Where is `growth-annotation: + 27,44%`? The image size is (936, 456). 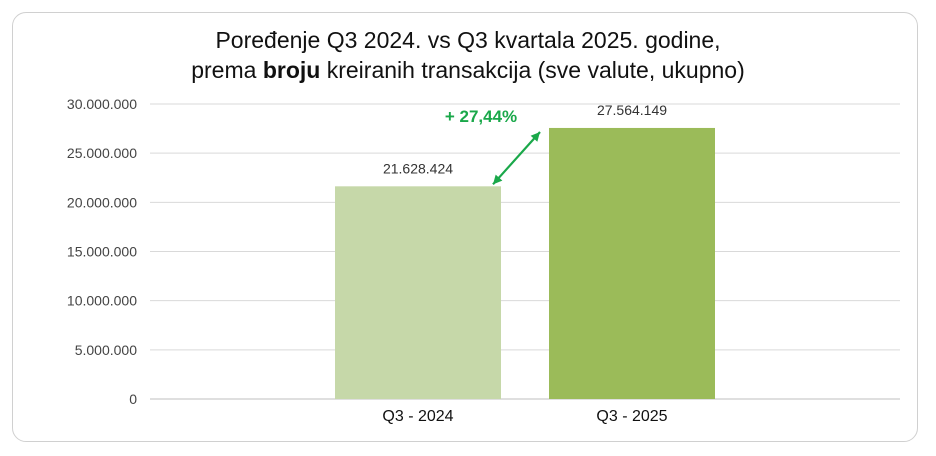 growth-annotation: + 27,44% is located at coordinates (481, 116).